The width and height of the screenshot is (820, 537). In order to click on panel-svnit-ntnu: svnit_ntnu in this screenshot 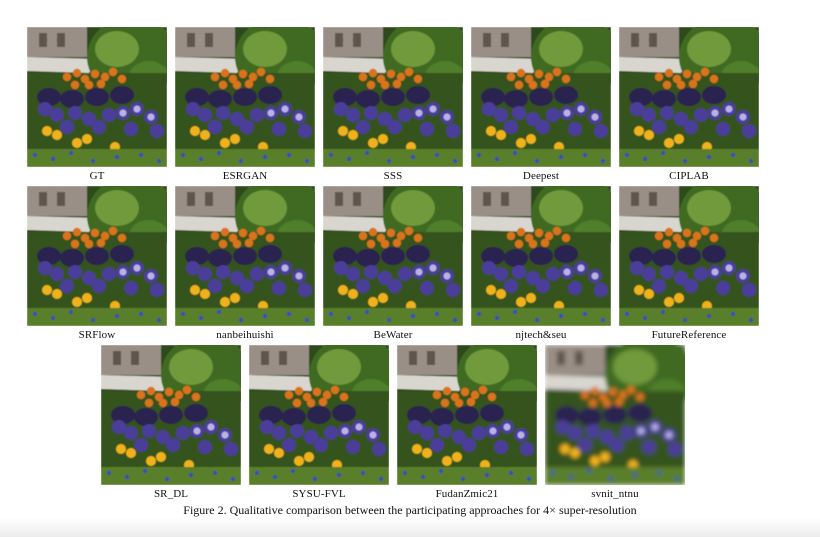, I will do `click(615, 422)`.